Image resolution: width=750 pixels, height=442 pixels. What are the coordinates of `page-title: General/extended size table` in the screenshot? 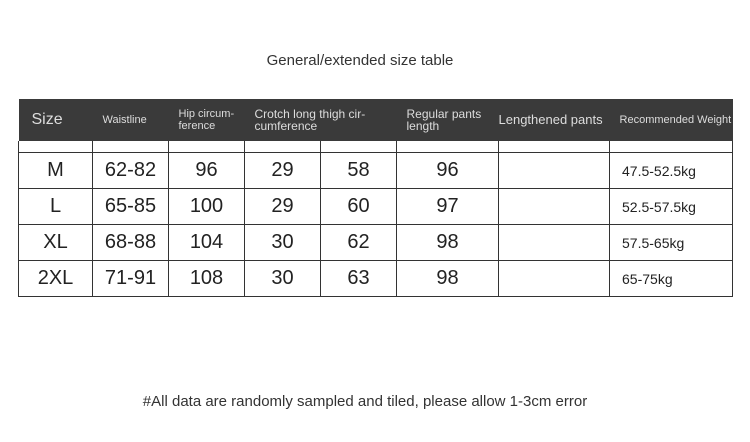 It's located at (360, 60).